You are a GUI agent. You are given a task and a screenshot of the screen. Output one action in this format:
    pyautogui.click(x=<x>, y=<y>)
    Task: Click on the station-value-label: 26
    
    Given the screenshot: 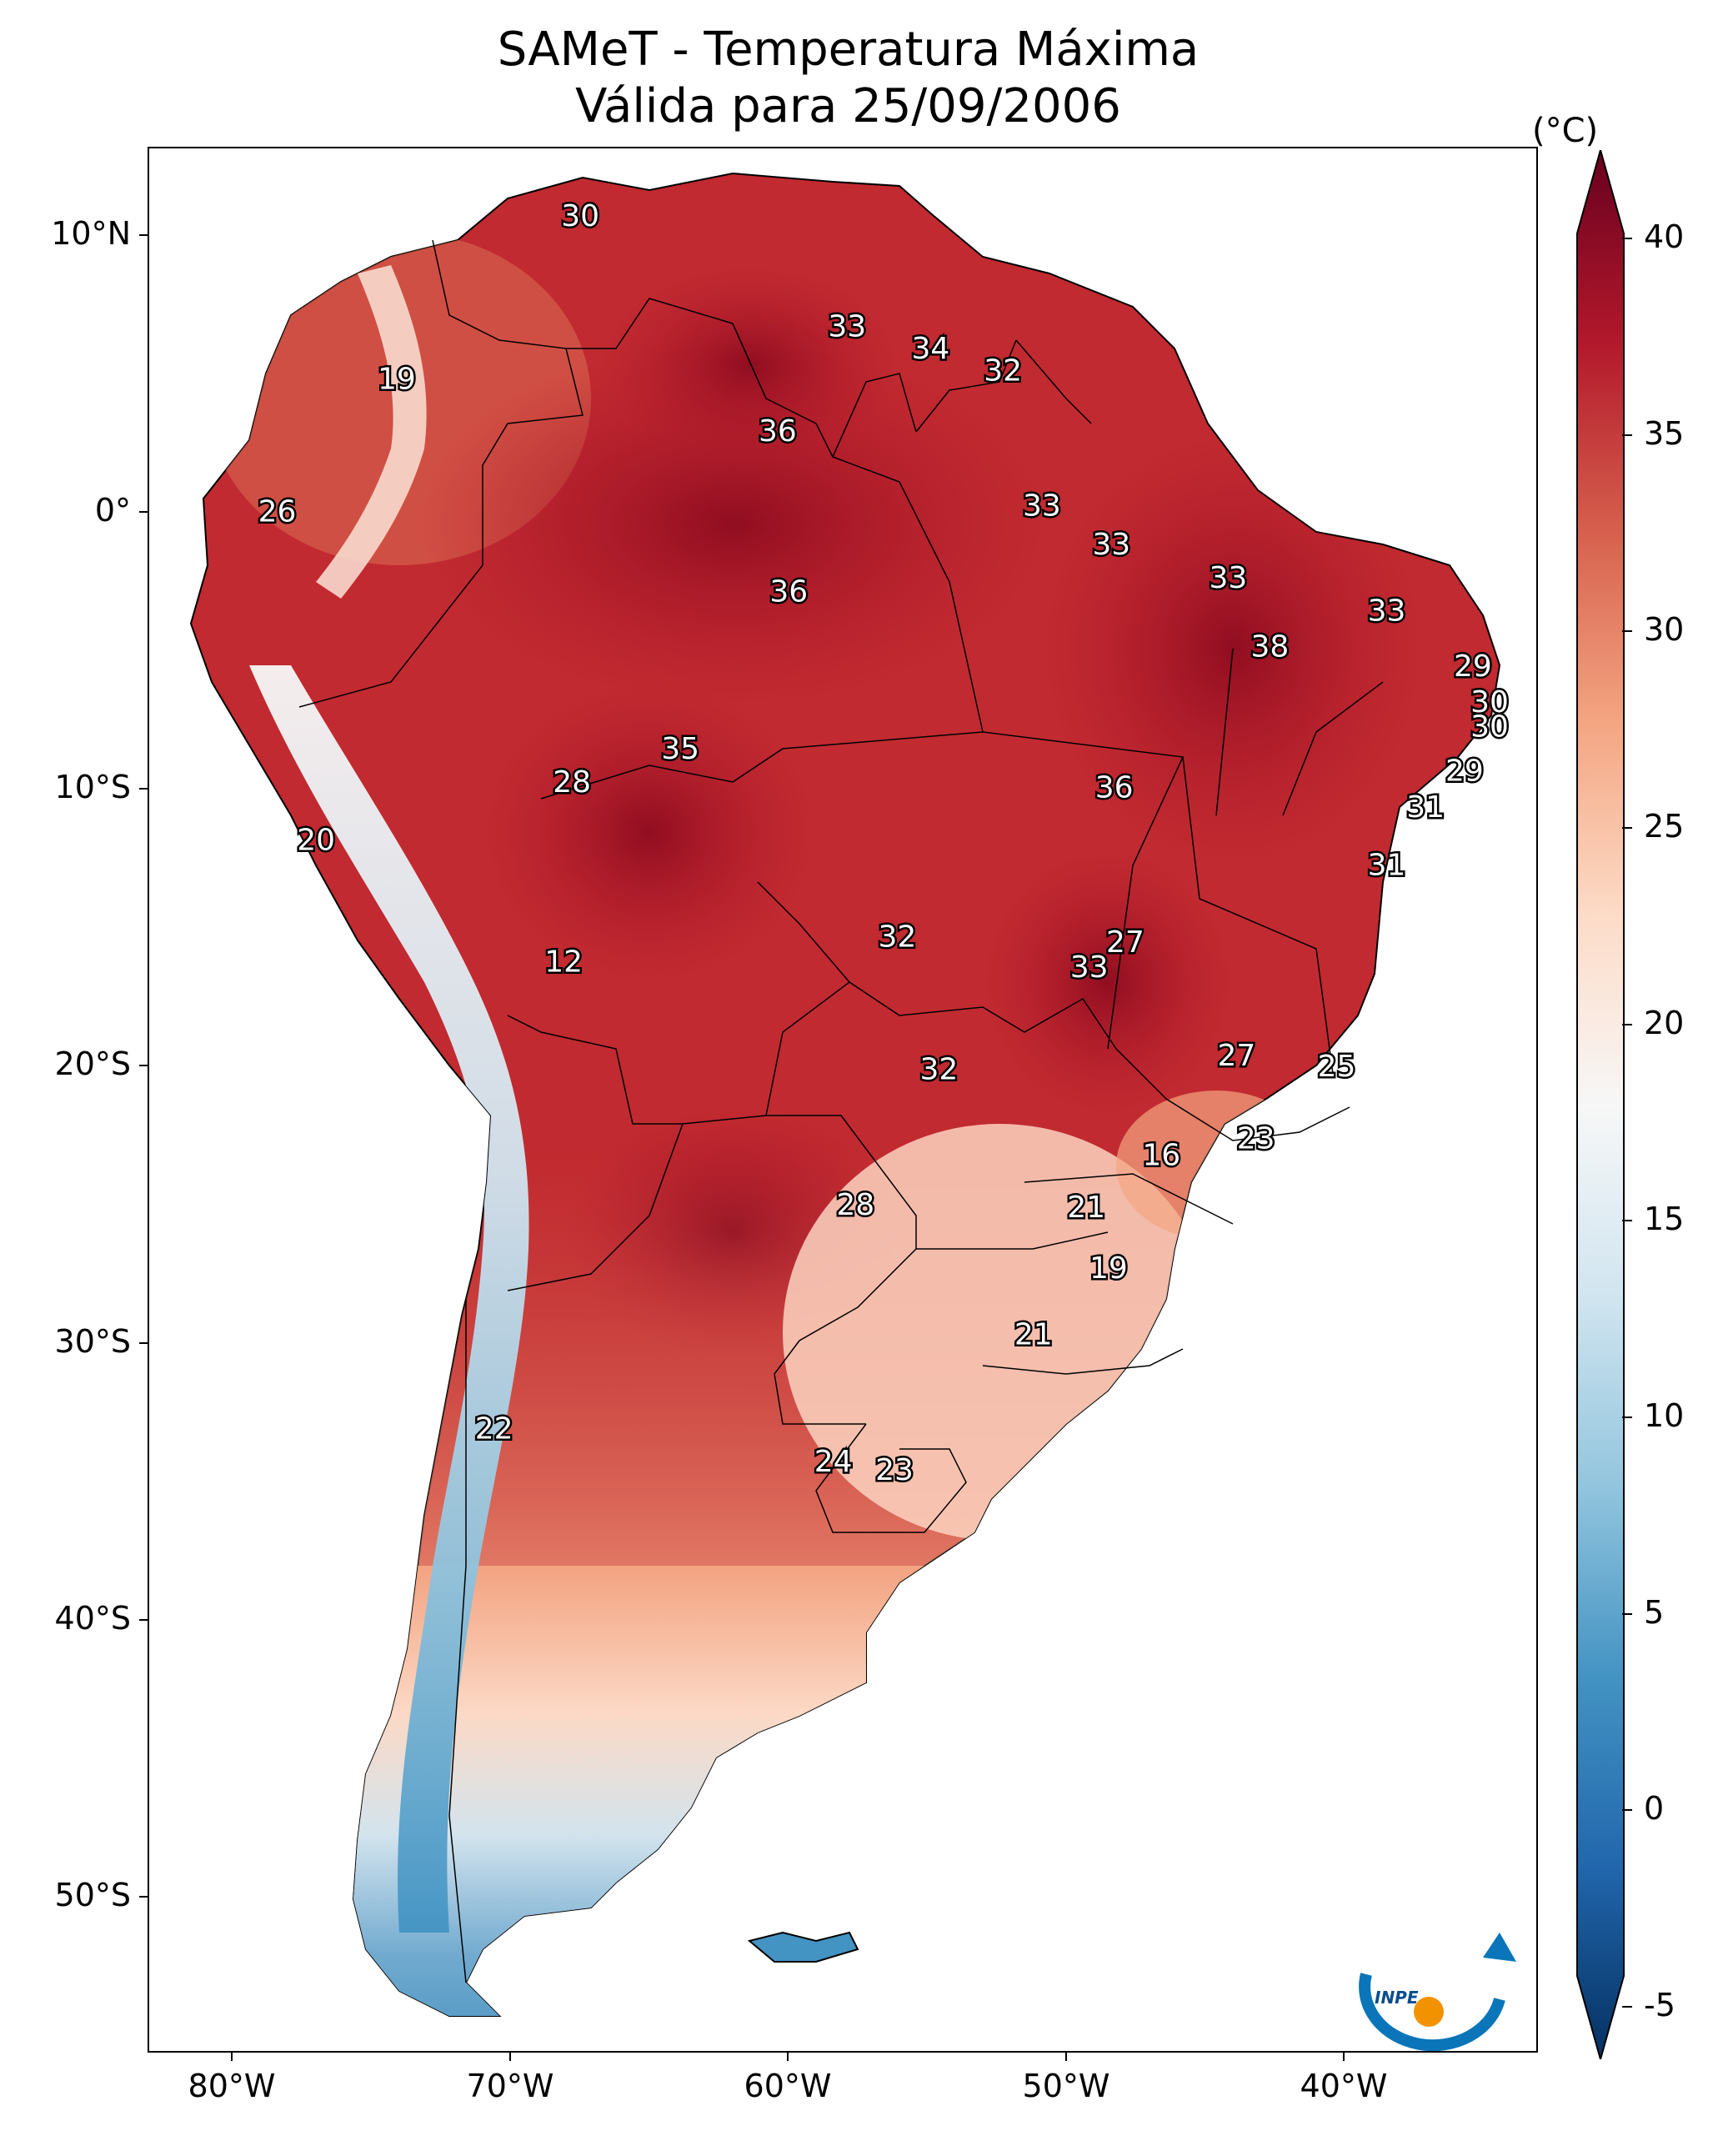 What is the action you would take?
    pyautogui.click(x=277, y=511)
    